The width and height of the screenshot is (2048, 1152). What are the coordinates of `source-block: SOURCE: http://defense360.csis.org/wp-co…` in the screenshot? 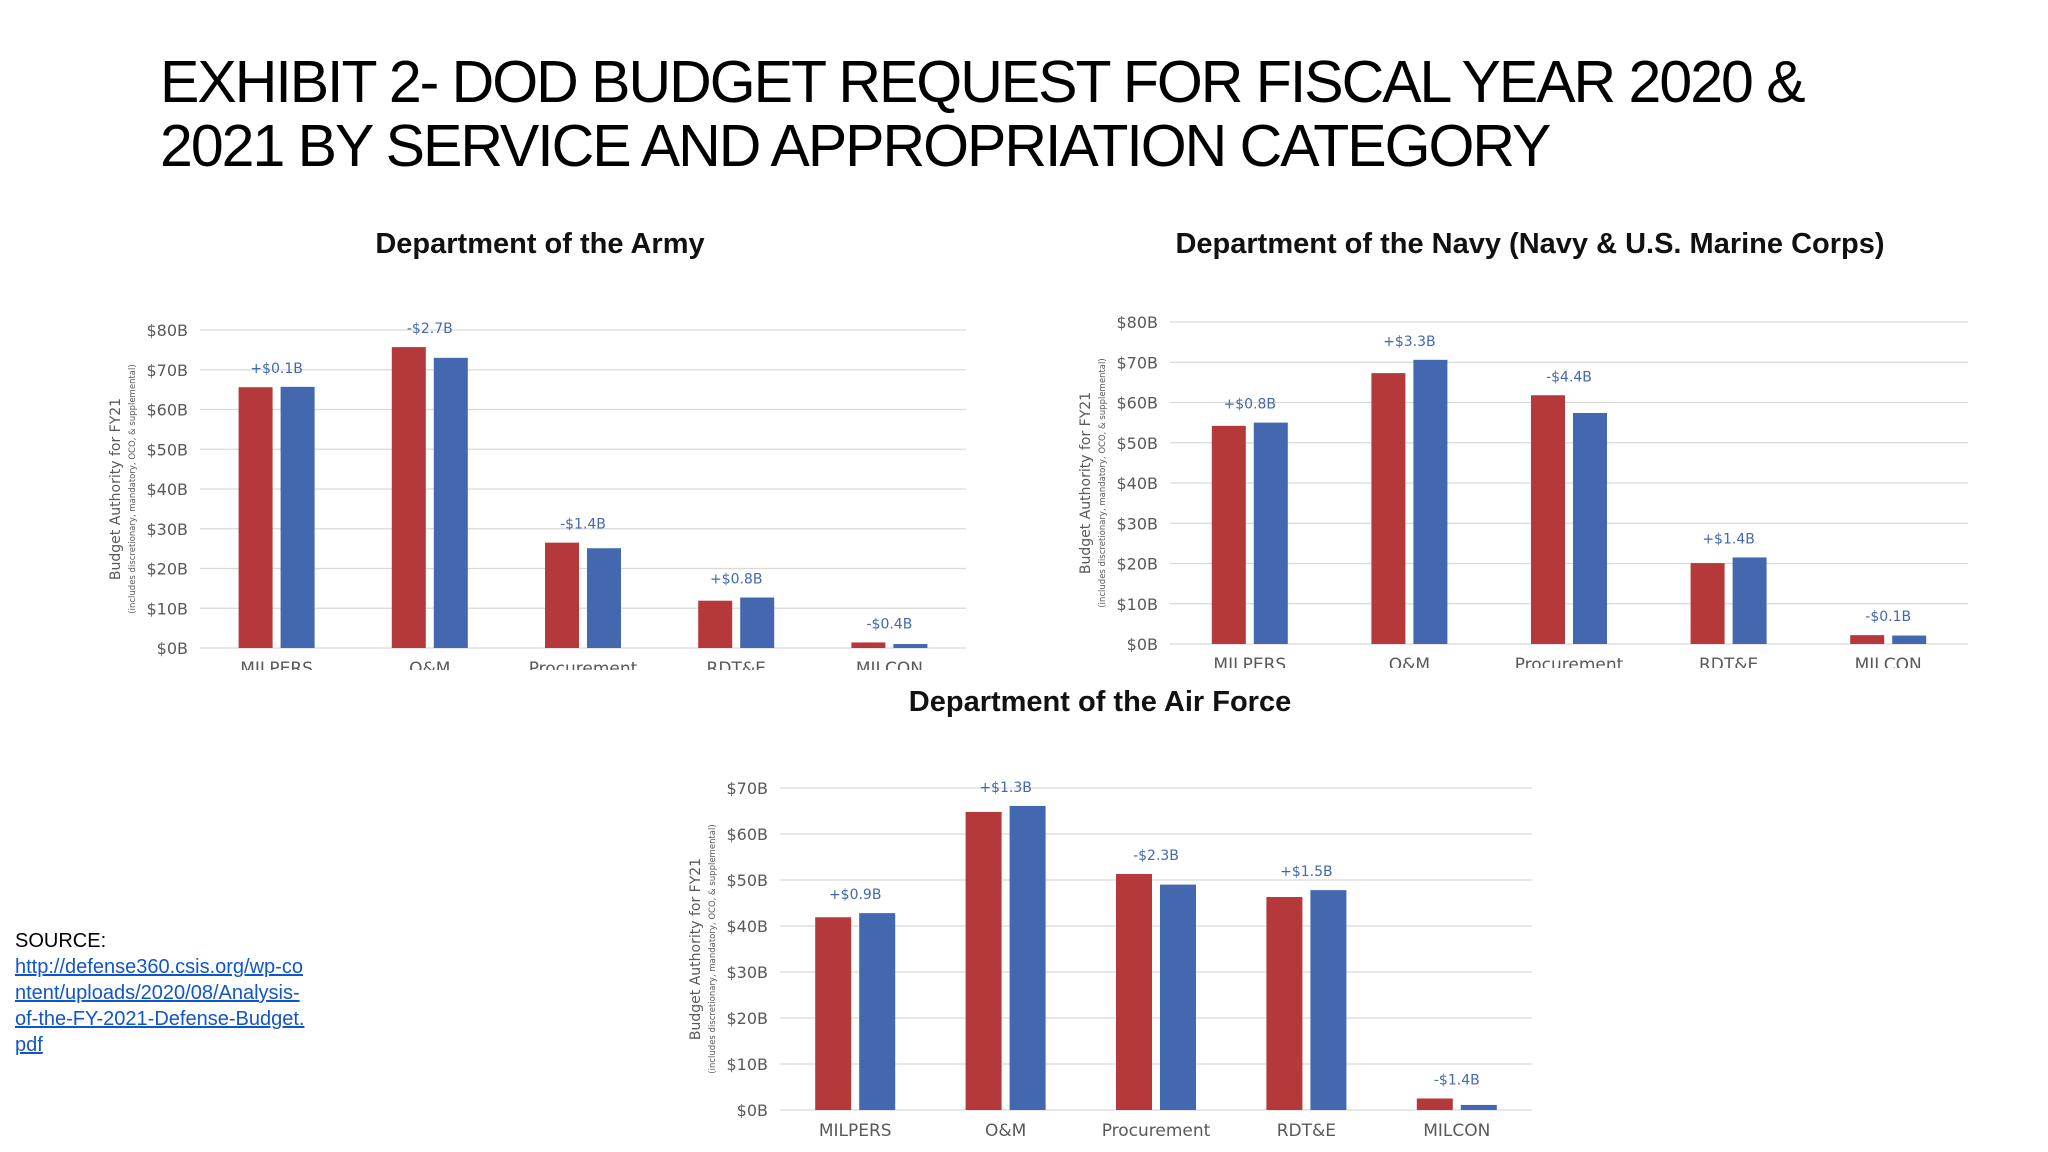 It's located at (160, 993).